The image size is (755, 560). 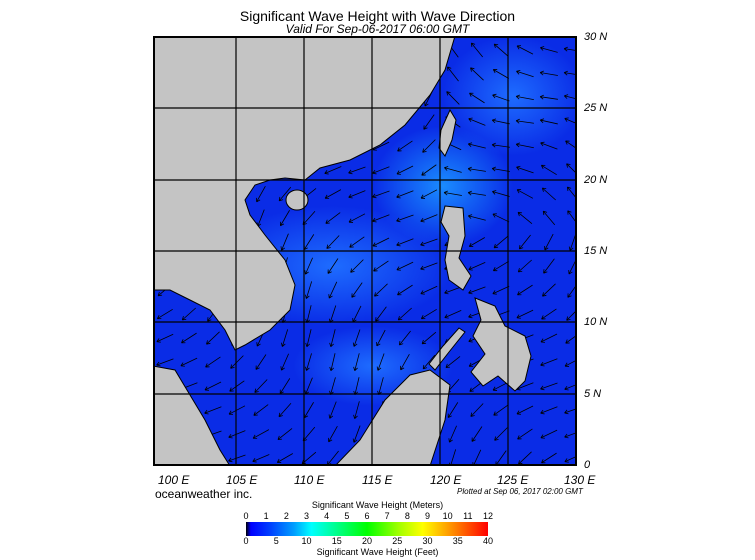 I want to click on colorbar-tick: 9, so click(x=427, y=516).